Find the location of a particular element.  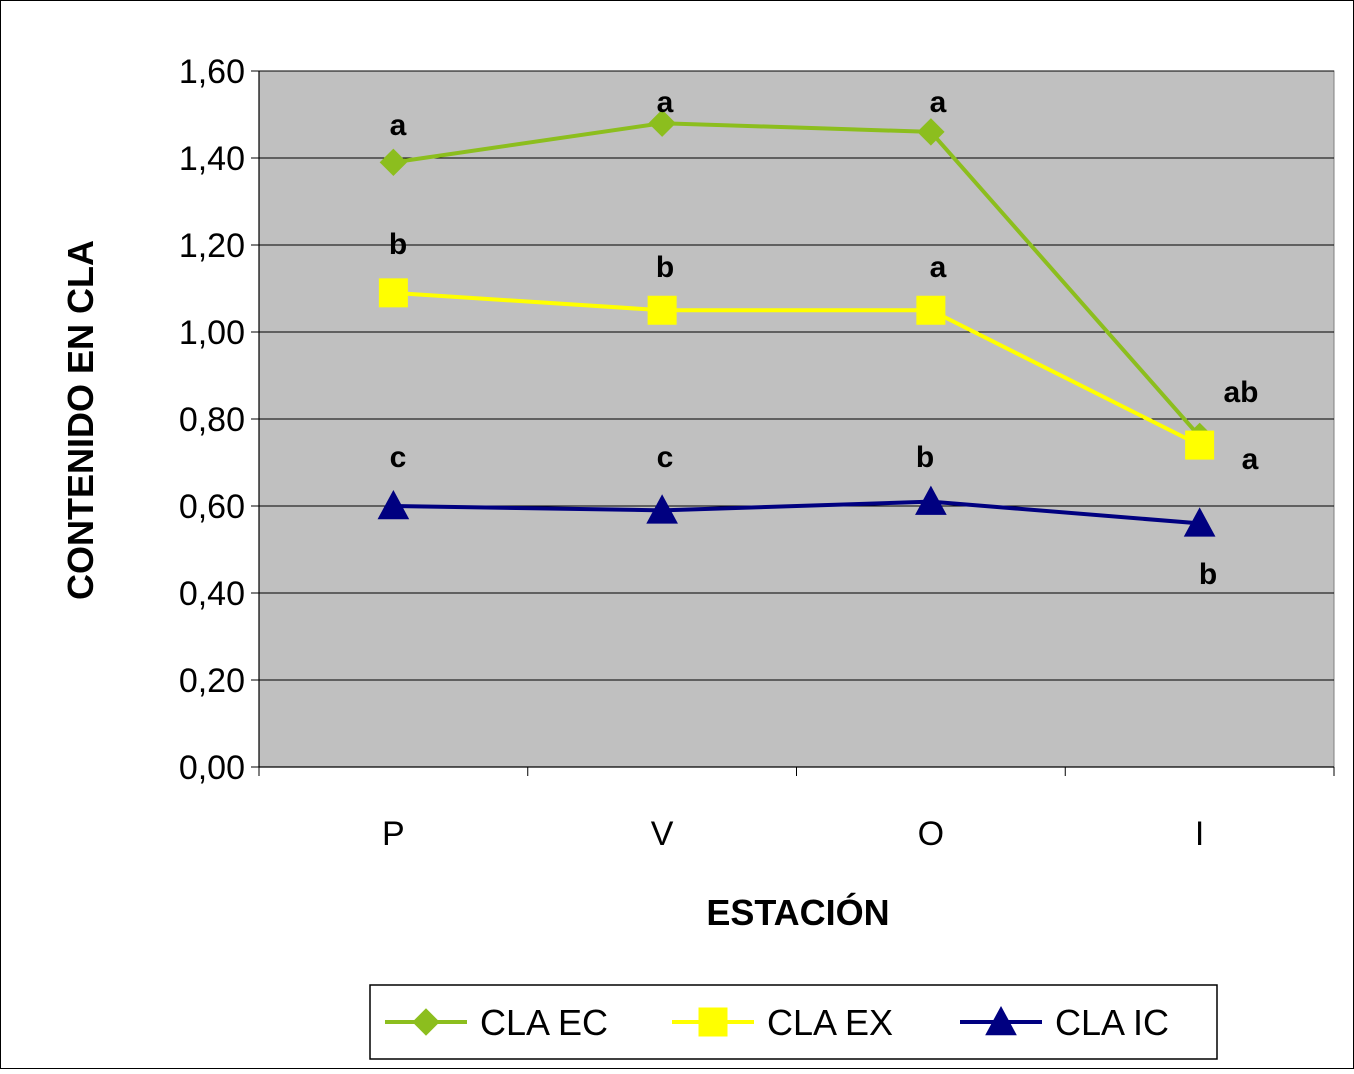

y-axis-title: CONTENIDO EN CLA is located at coordinates (80, 420).